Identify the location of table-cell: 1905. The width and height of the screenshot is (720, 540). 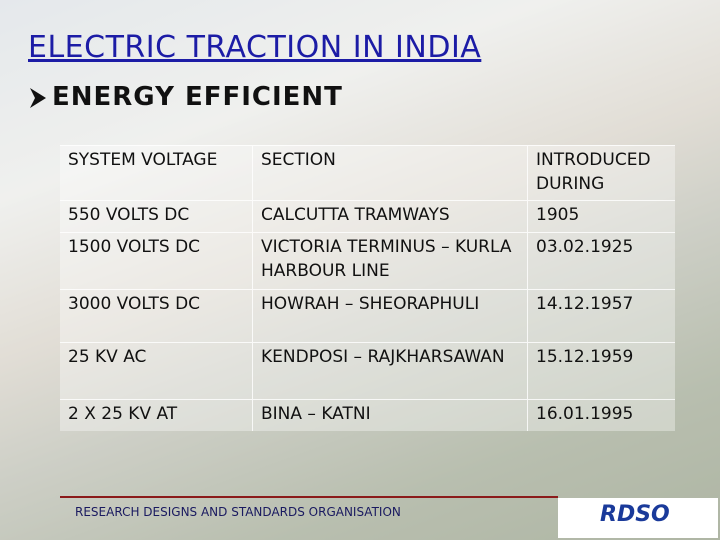
(601, 216).